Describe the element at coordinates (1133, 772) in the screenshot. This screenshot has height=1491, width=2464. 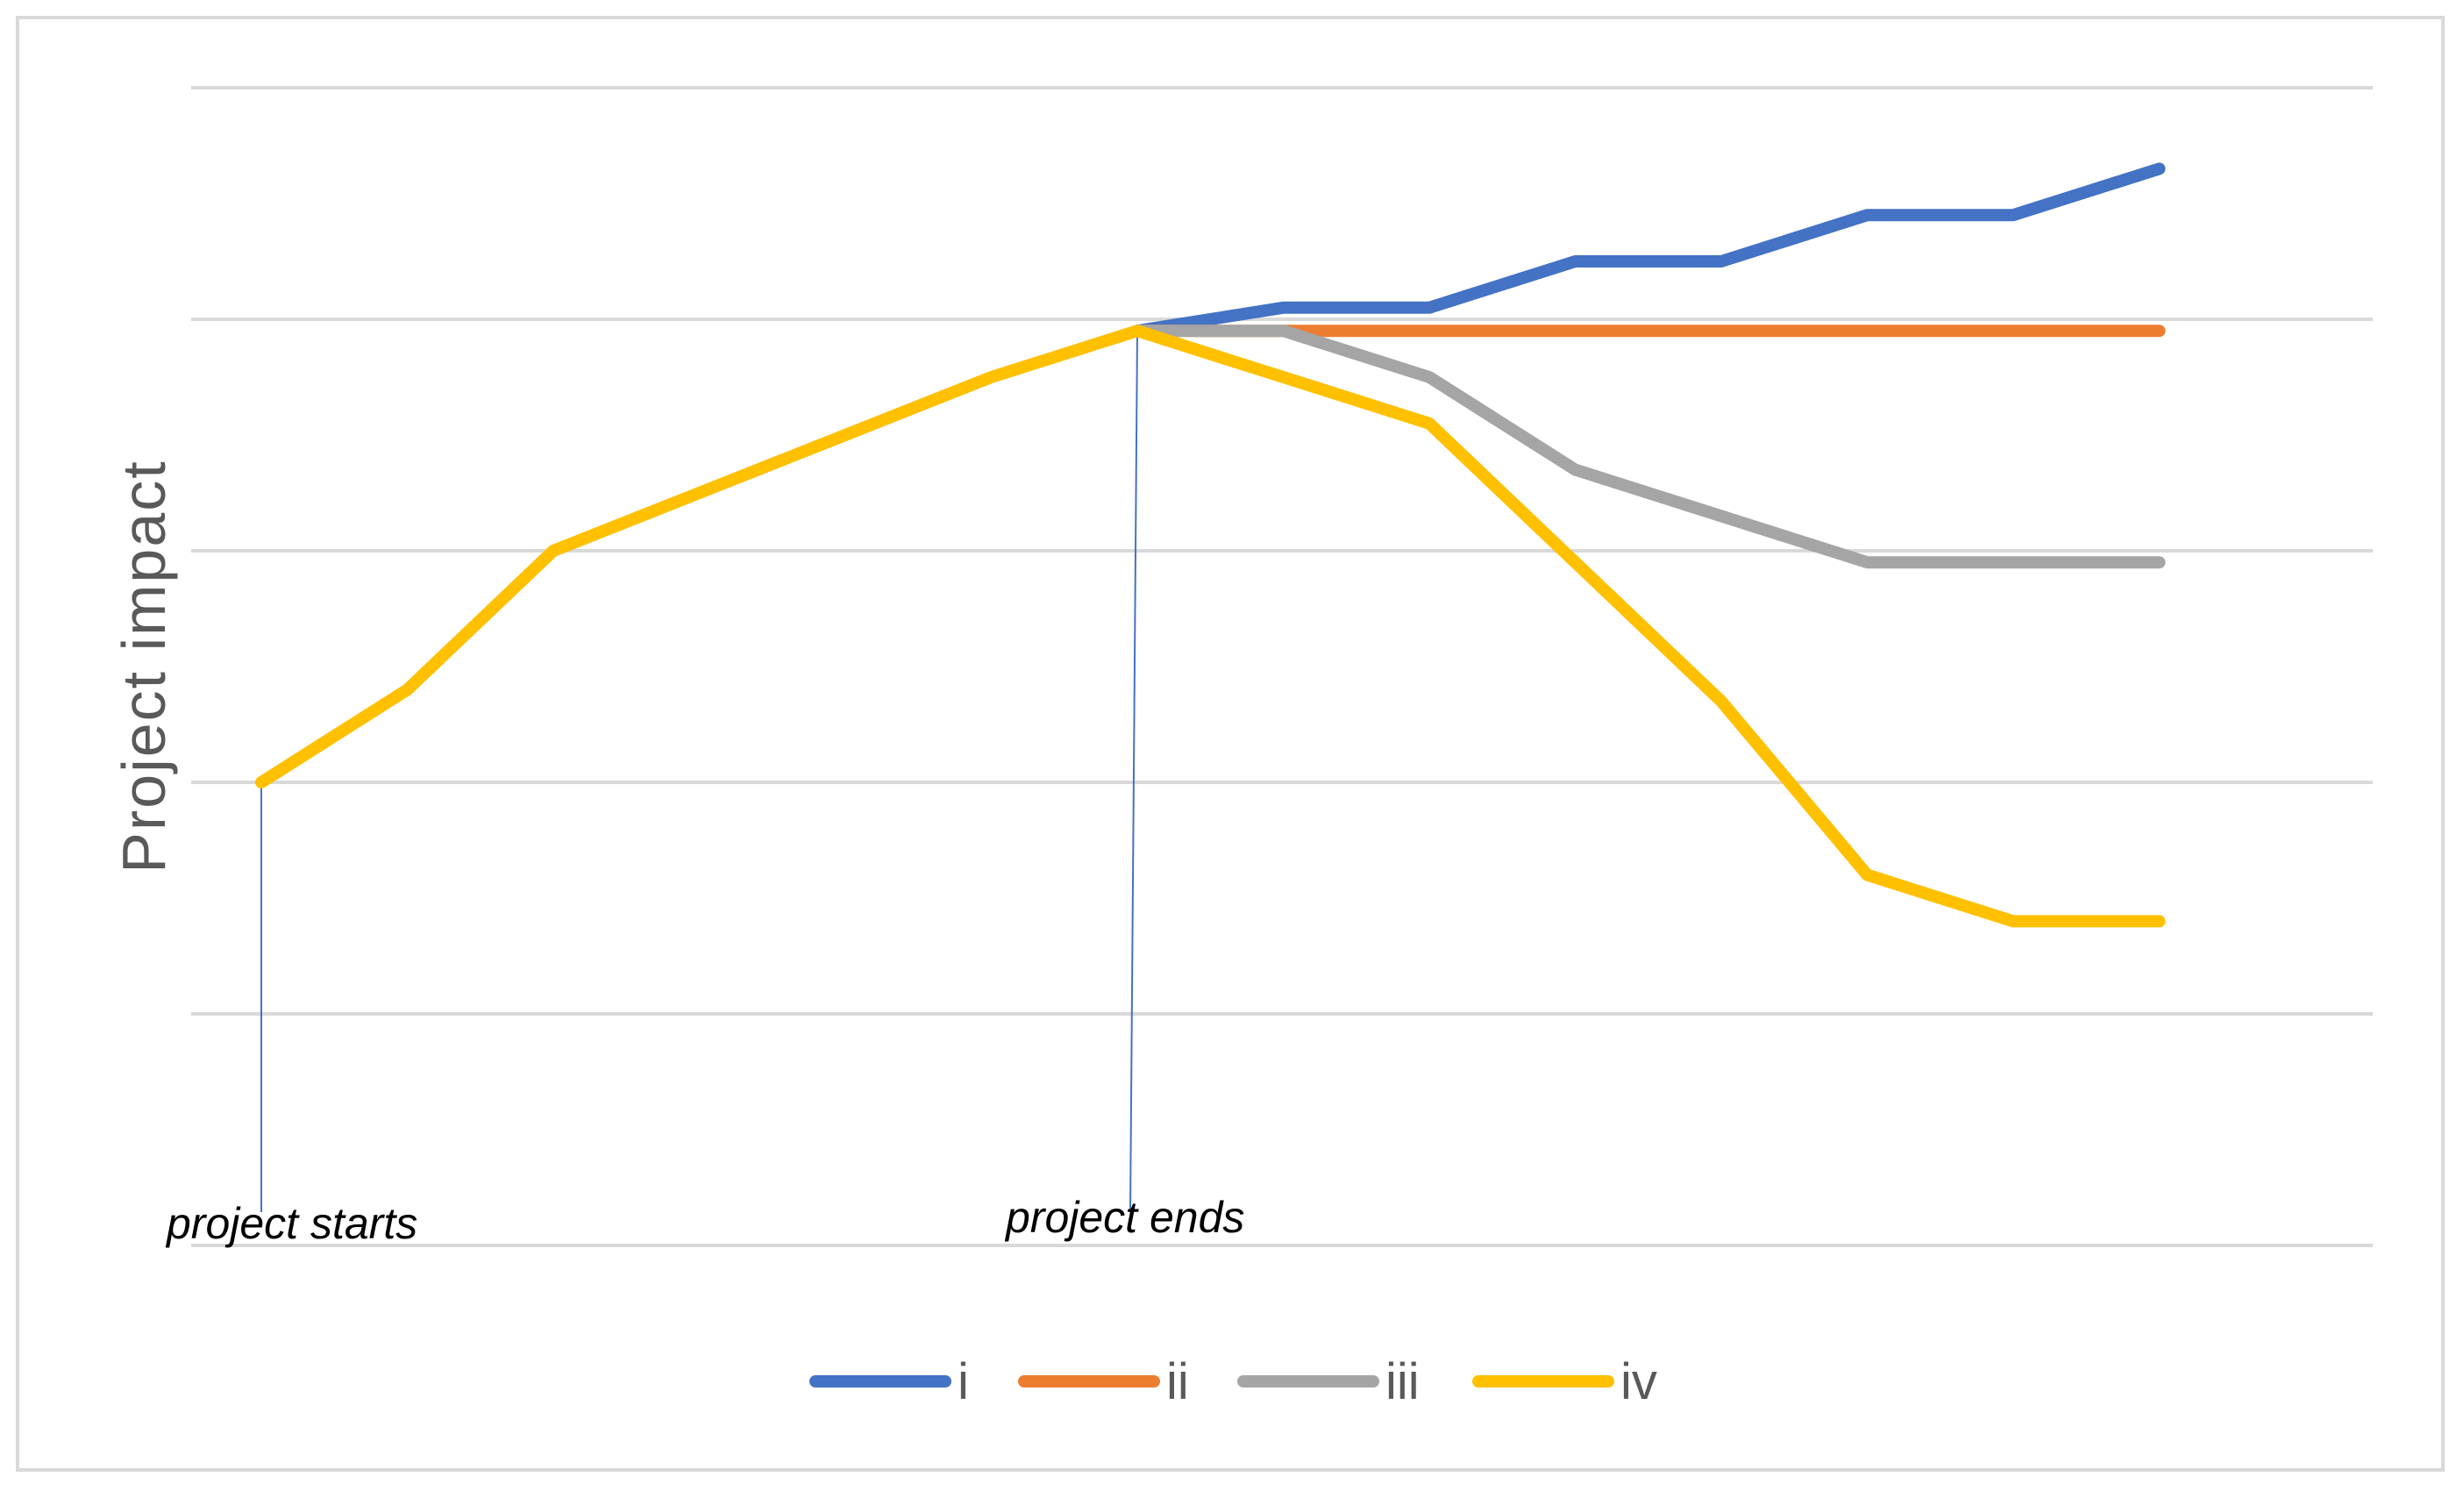
I see `annotation-line` at that location.